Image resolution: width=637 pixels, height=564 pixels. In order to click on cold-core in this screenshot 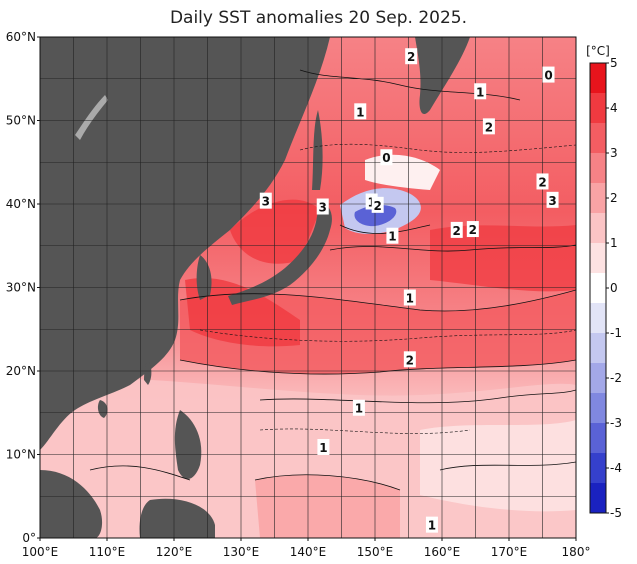, I will do `click(375, 215)`.